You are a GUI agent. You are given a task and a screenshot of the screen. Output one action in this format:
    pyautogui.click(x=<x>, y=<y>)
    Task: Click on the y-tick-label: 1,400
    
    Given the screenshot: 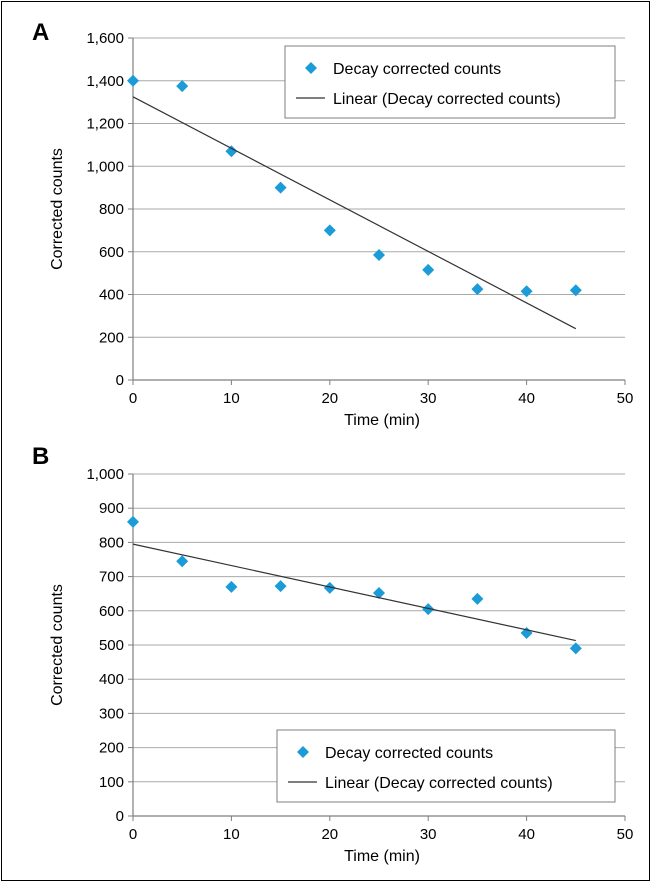 What is the action you would take?
    pyautogui.click(x=105, y=81)
    